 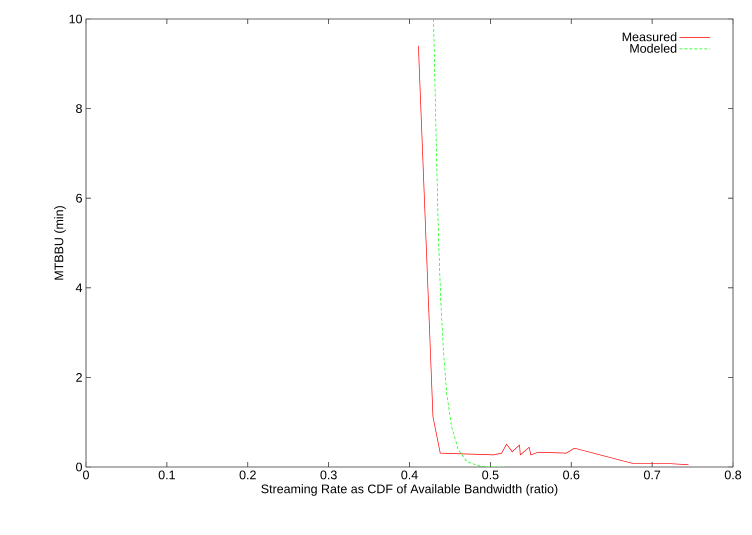 I want to click on y-tick-label: 6, so click(x=79, y=198).